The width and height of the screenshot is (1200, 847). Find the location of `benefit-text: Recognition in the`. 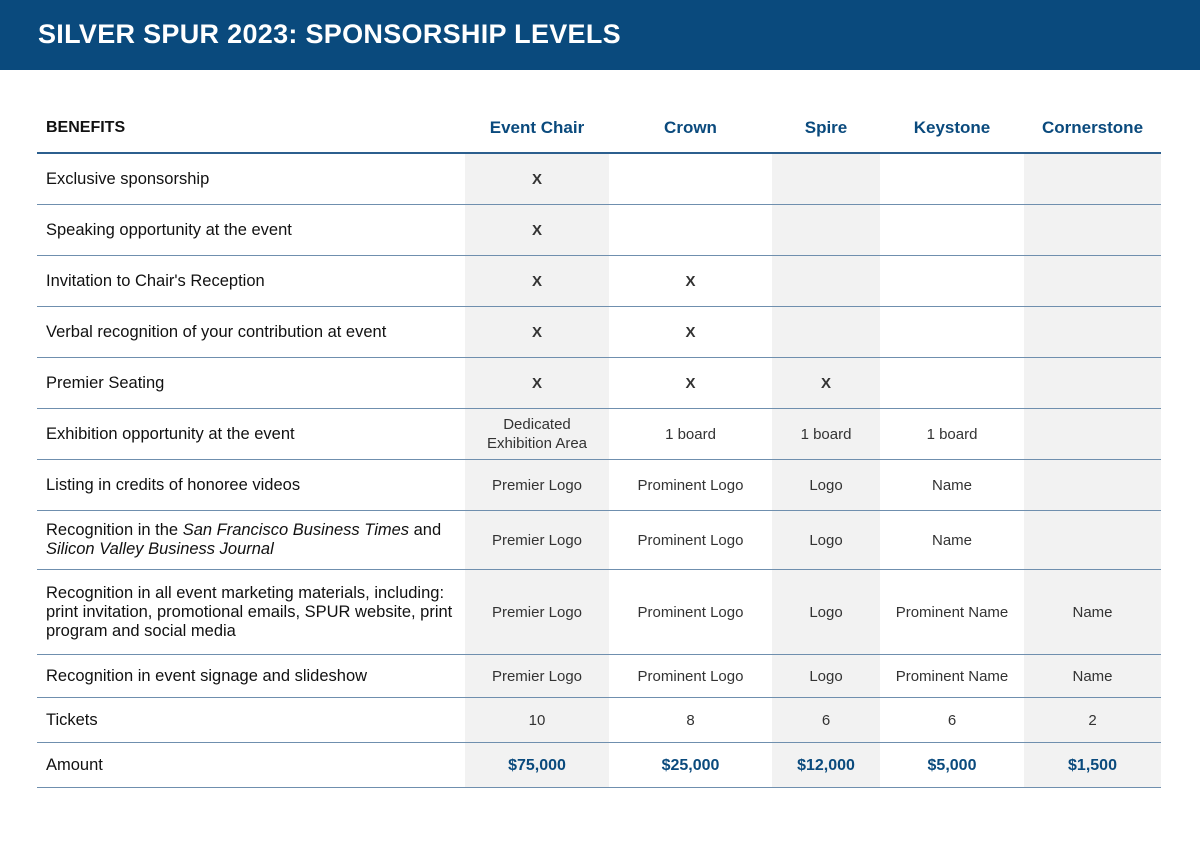

benefit-text: Recognition in the is located at coordinates (114, 530).